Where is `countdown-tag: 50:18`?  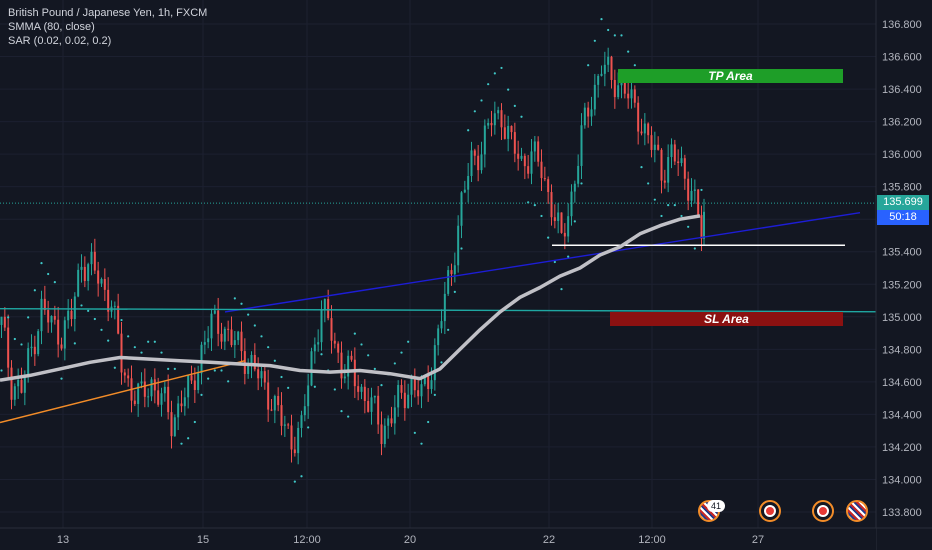
countdown-tag: 50:18 is located at coordinates (903, 217).